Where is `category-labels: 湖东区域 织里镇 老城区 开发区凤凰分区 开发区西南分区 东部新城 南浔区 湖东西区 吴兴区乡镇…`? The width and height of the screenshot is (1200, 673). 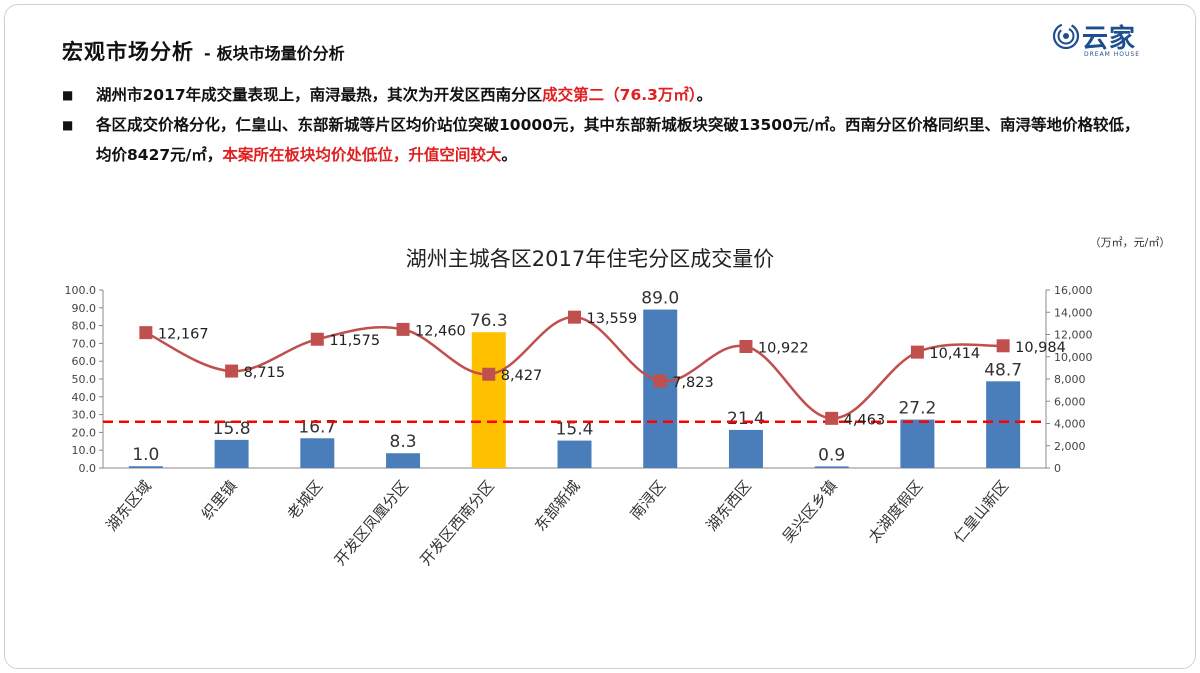 category-labels: 湖东区域 织里镇 老城区 开发区凤凰分区 开发区西南分区 东部新城 南浔区 湖东西区 吴兴区乡镇… is located at coordinates (558, 523).